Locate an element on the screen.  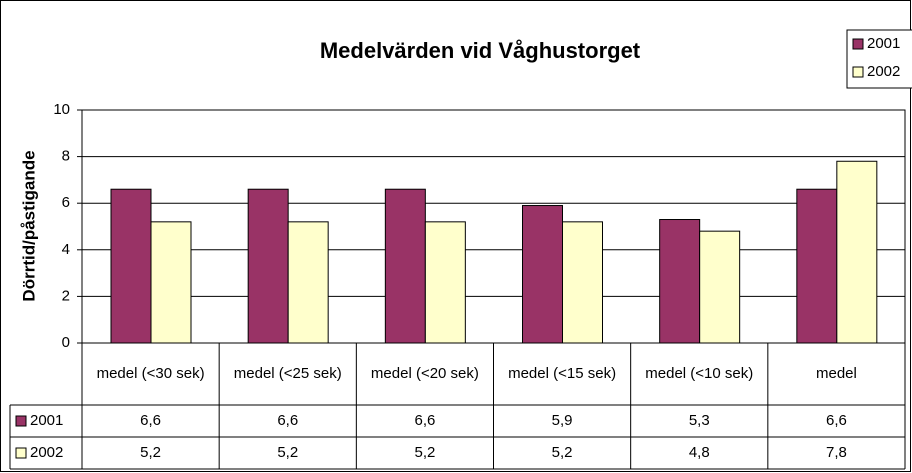
y-tick-label: 0 is located at coordinates (66, 342).